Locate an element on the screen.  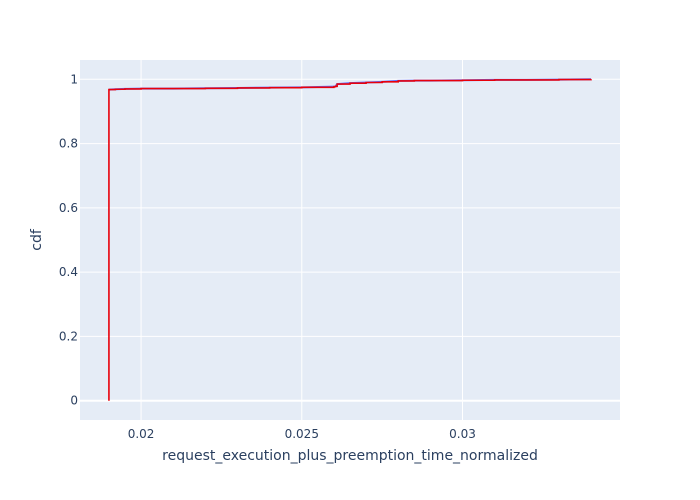
y-tick-label: 0.4 is located at coordinates (68, 272).